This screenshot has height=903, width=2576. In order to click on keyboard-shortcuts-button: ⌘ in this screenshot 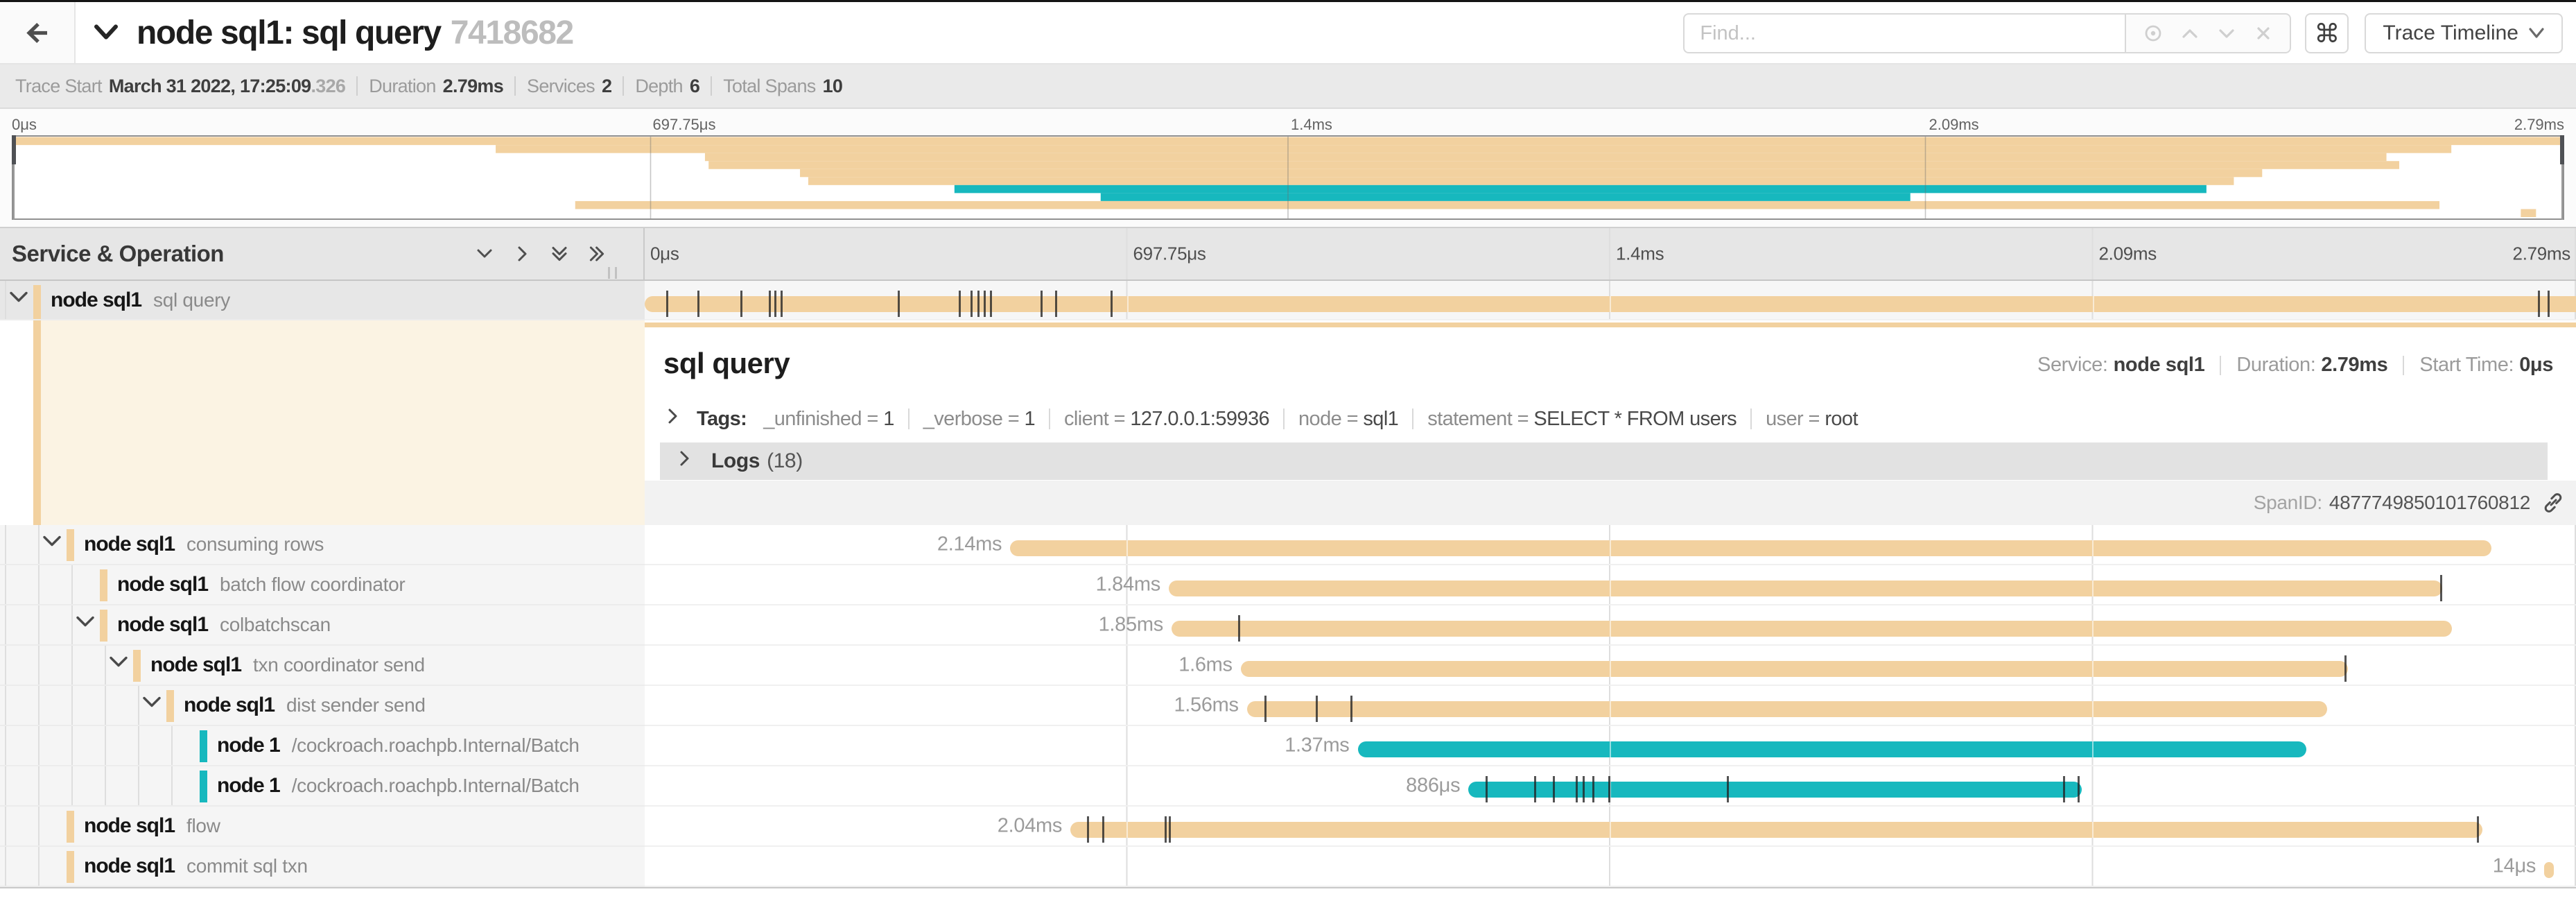, I will do `click(2327, 33)`.